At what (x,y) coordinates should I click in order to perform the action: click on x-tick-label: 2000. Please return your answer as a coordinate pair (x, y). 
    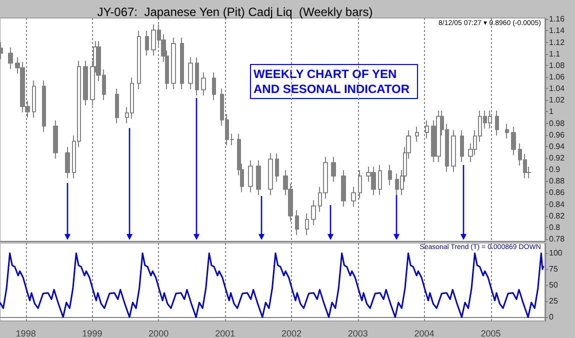
    Looking at the image, I should click on (158, 333).